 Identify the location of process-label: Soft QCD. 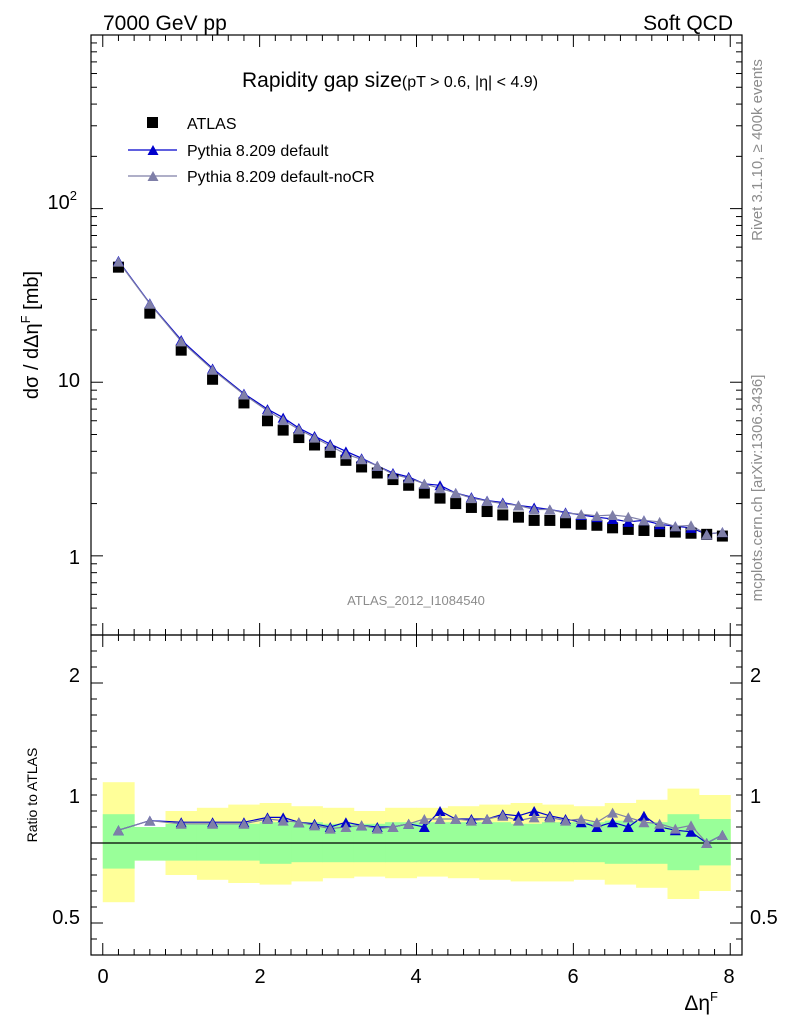
(688, 23).